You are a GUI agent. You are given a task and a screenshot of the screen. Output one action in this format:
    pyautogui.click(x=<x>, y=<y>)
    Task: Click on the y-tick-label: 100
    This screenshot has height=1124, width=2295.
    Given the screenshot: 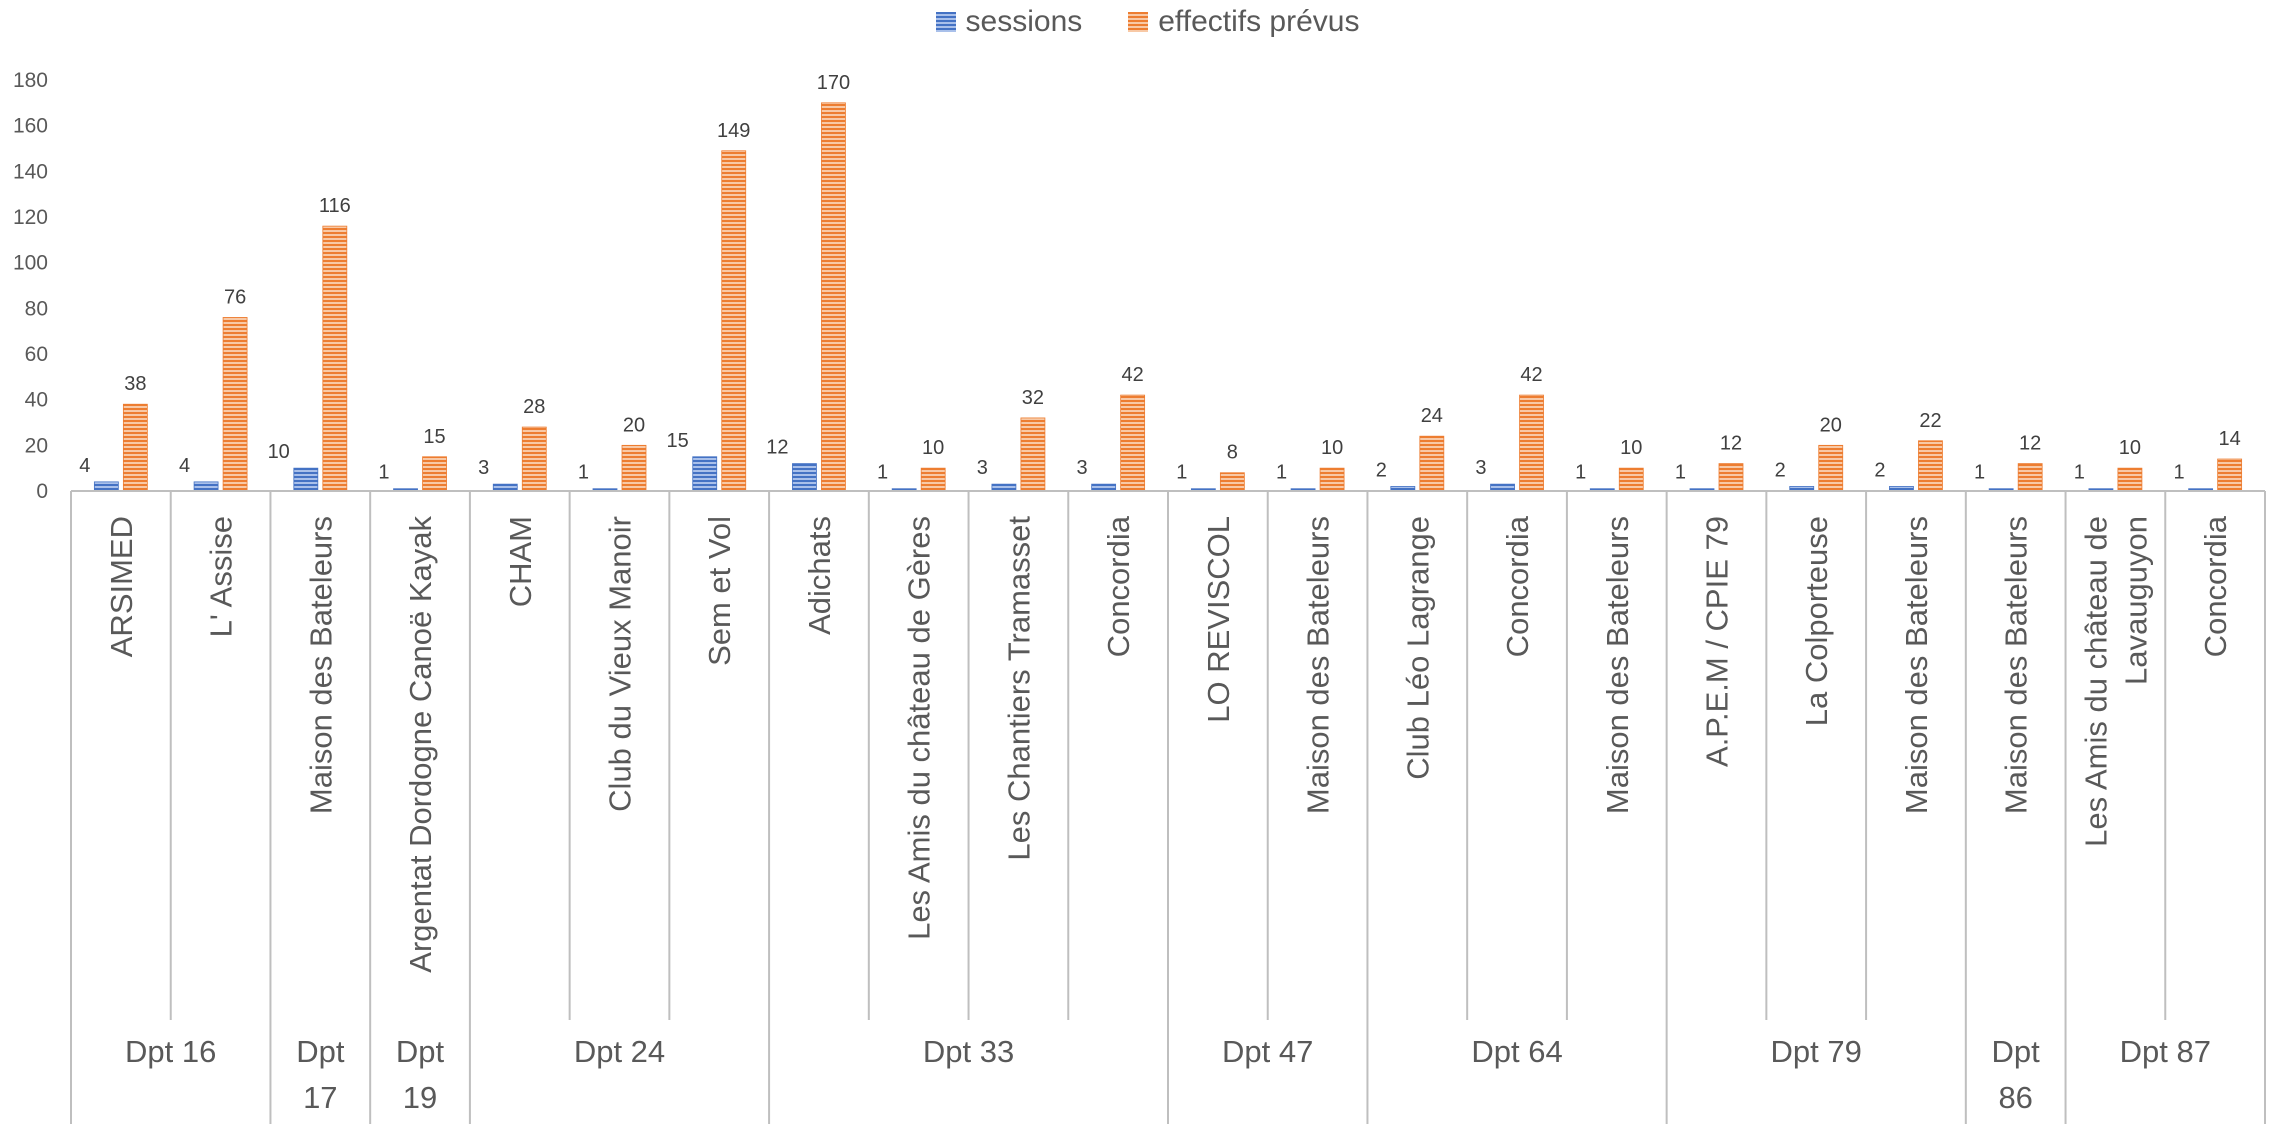 What is the action you would take?
    pyautogui.click(x=30, y=263)
    